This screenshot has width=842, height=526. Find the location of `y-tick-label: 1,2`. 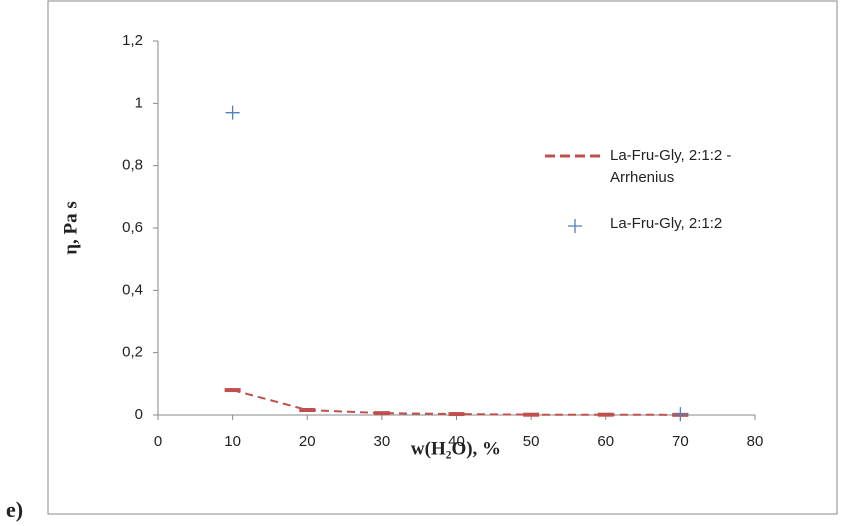

y-tick-label: 1,2 is located at coordinates (132, 40).